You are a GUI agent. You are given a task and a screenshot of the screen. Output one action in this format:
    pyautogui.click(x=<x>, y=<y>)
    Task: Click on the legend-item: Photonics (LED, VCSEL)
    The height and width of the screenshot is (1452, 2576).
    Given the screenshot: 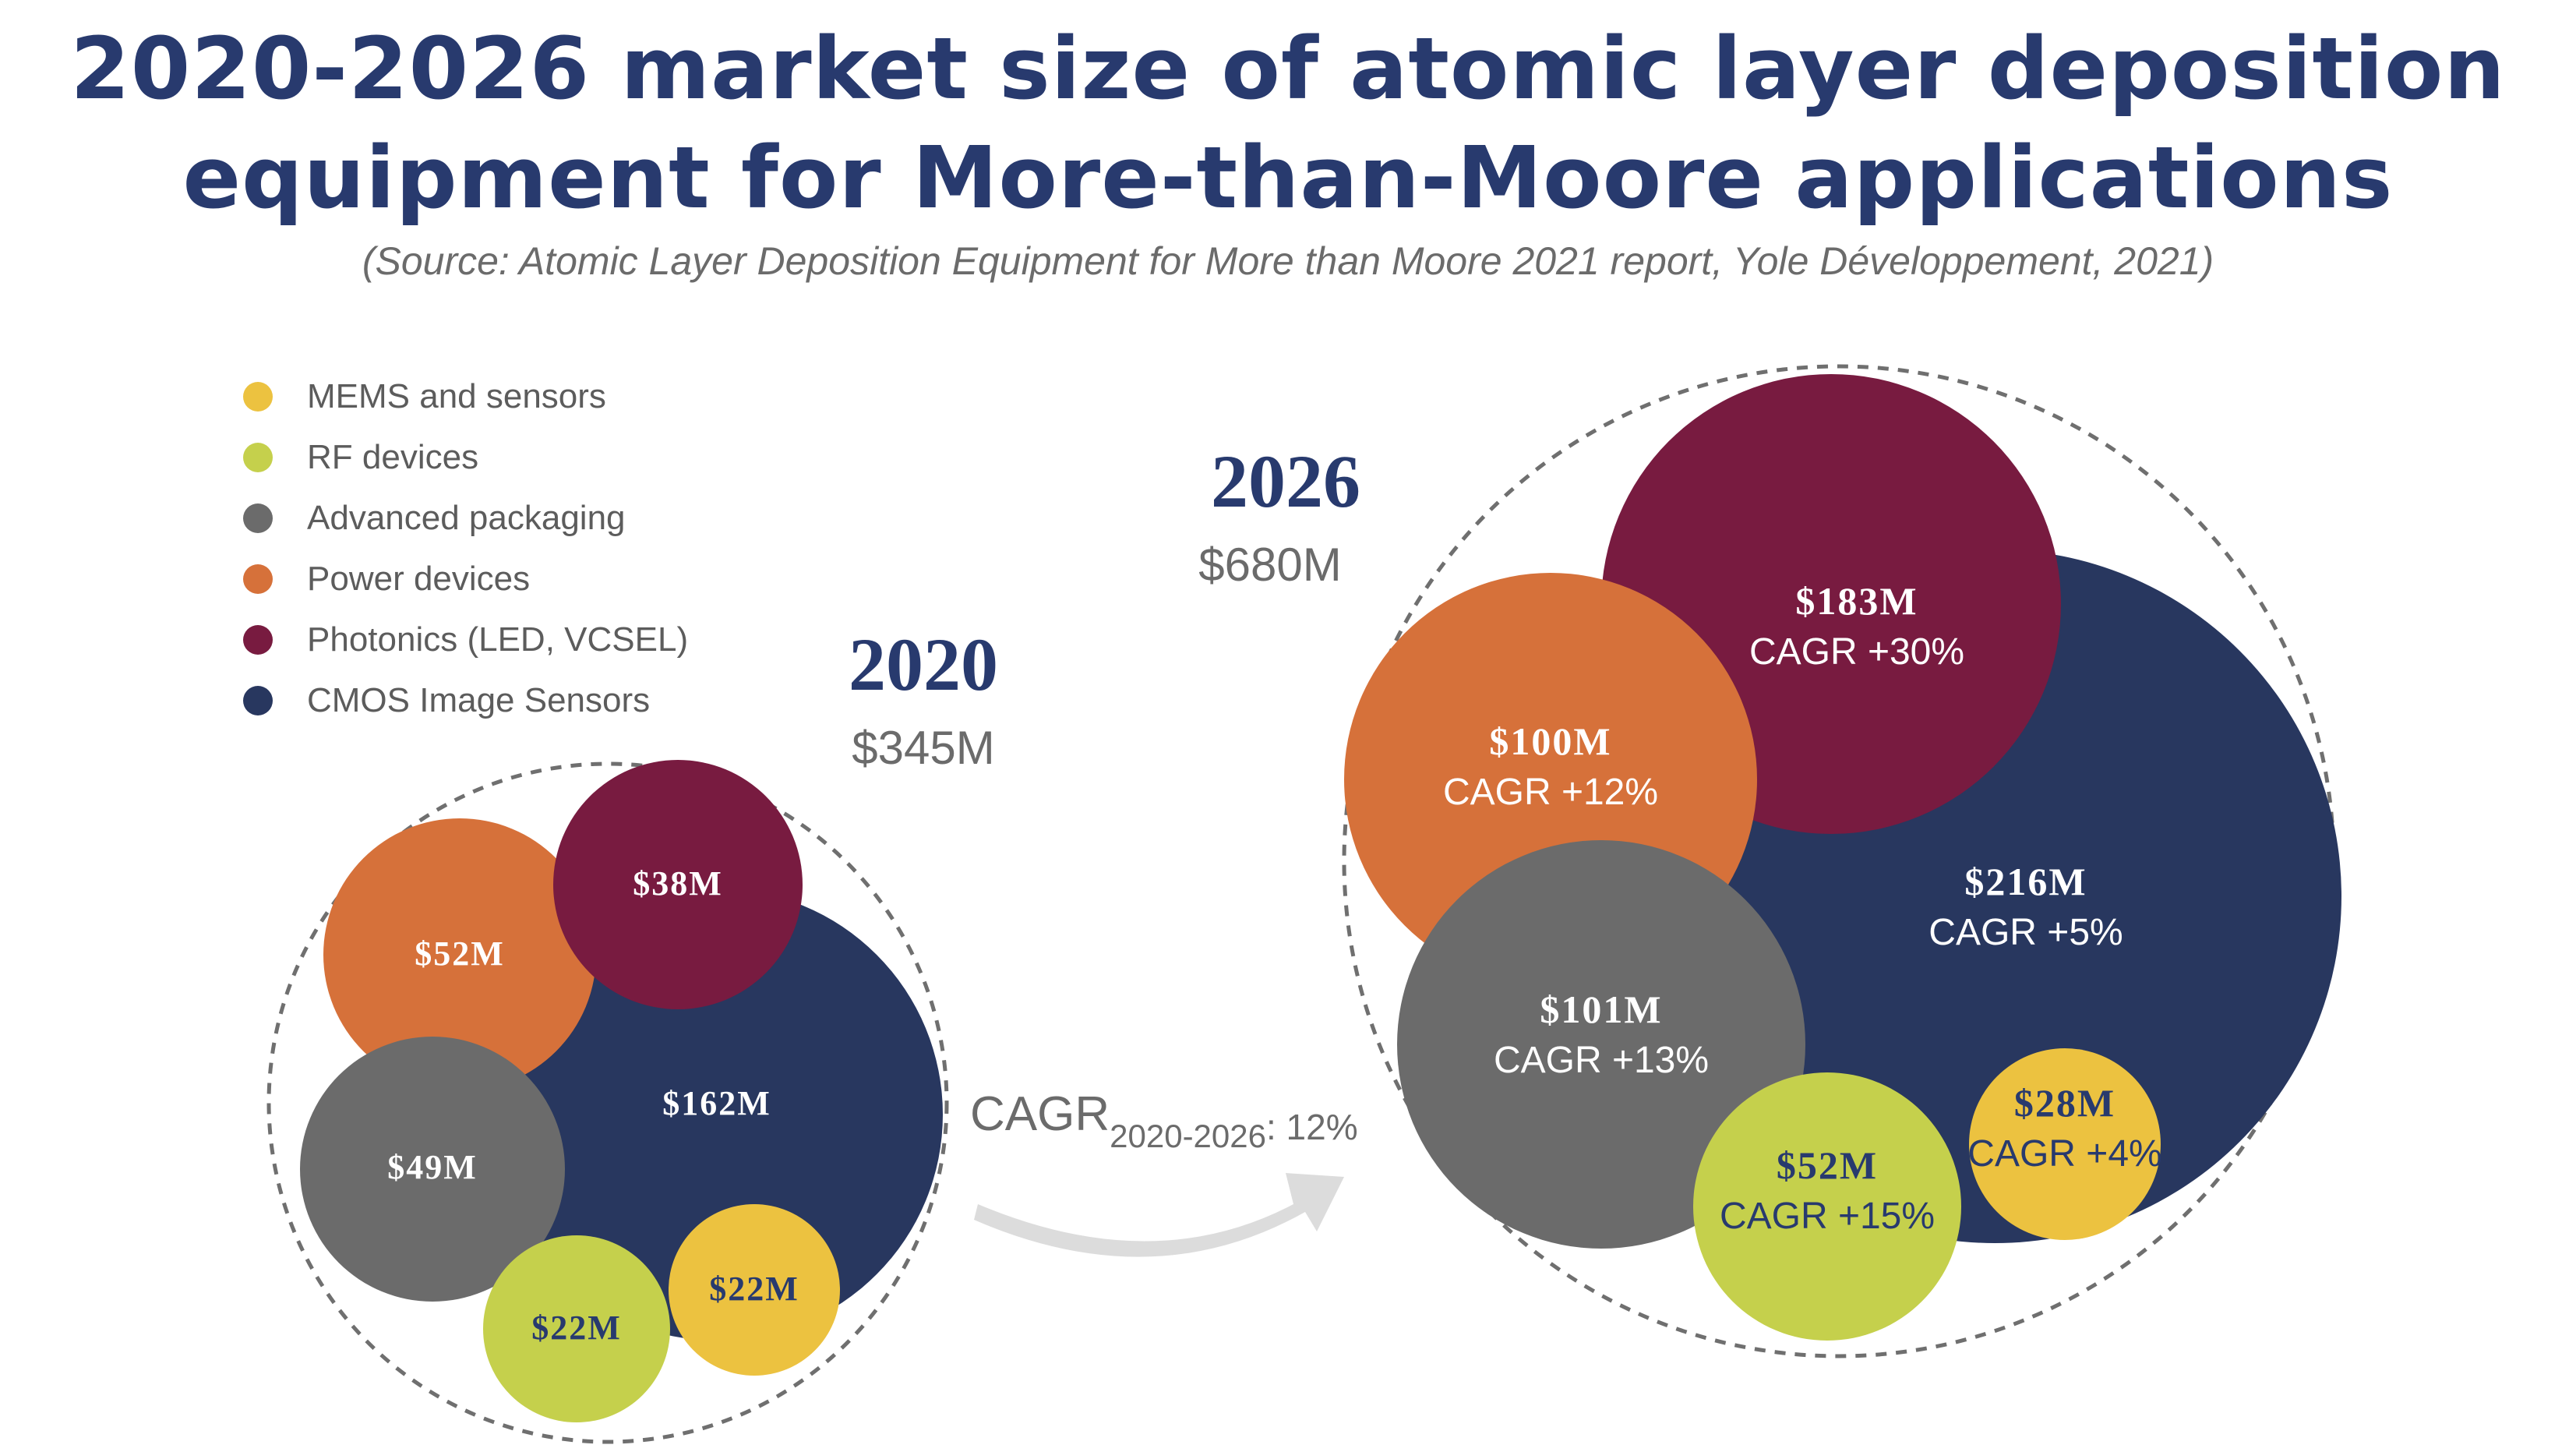 What is the action you would take?
    pyautogui.click(x=465, y=639)
    